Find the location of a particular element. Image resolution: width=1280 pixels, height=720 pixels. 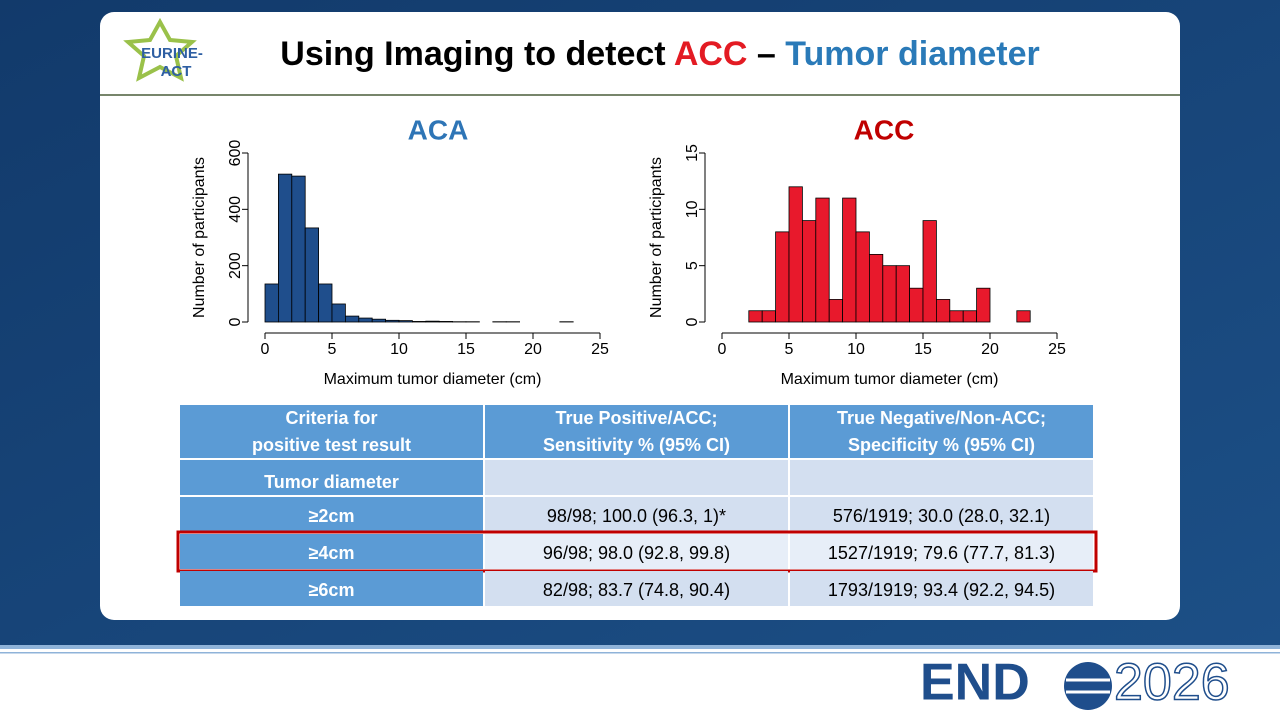

cell-text: 98/98; 100.0 (96.3, 1)* is located at coordinates (636, 516).